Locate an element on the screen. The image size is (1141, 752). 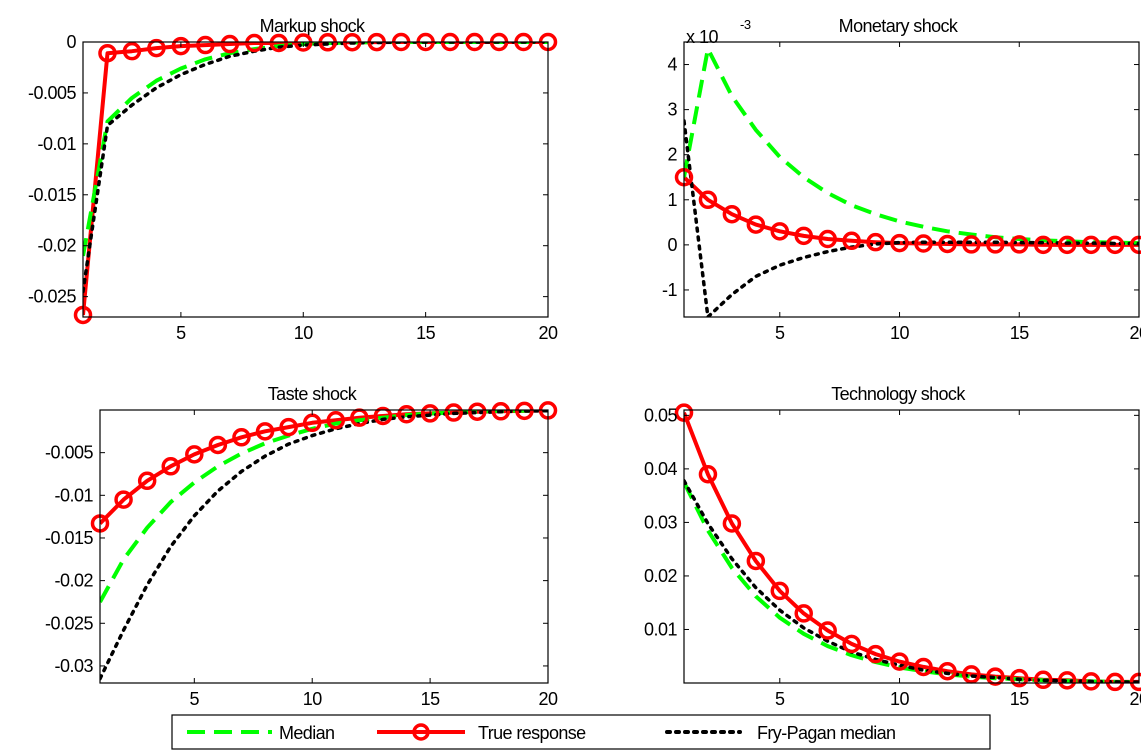
y-tick-label-markup: -0.005 is located at coordinates (52, 93).